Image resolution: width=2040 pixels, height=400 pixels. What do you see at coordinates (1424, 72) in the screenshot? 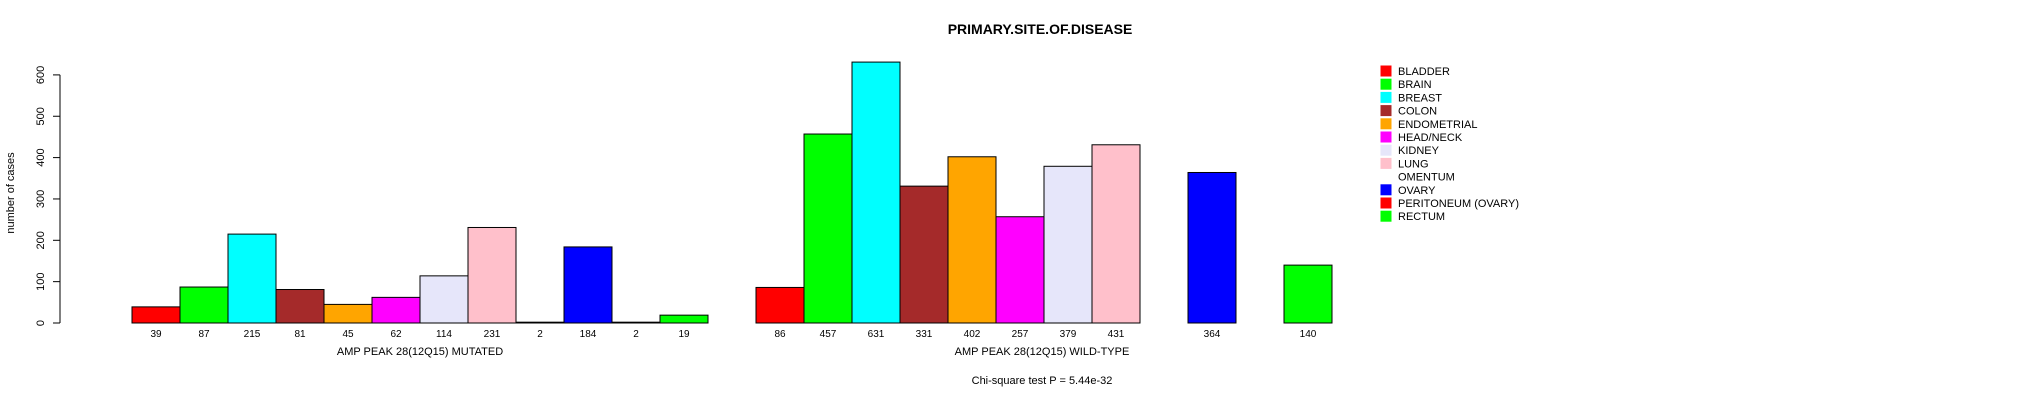
I see `legend-label: BLADDER` at bounding box center [1424, 72].